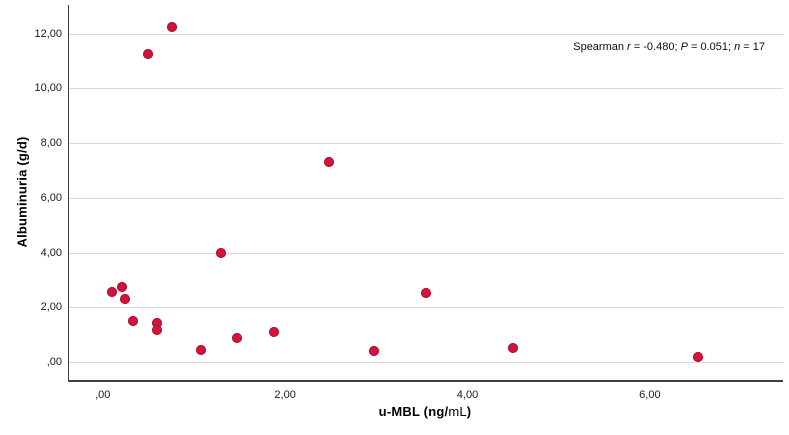 Image resolution: width=789 pixels, height=435 pixels. I want to click on y-tick-label: 10,00, so click(48, 88).